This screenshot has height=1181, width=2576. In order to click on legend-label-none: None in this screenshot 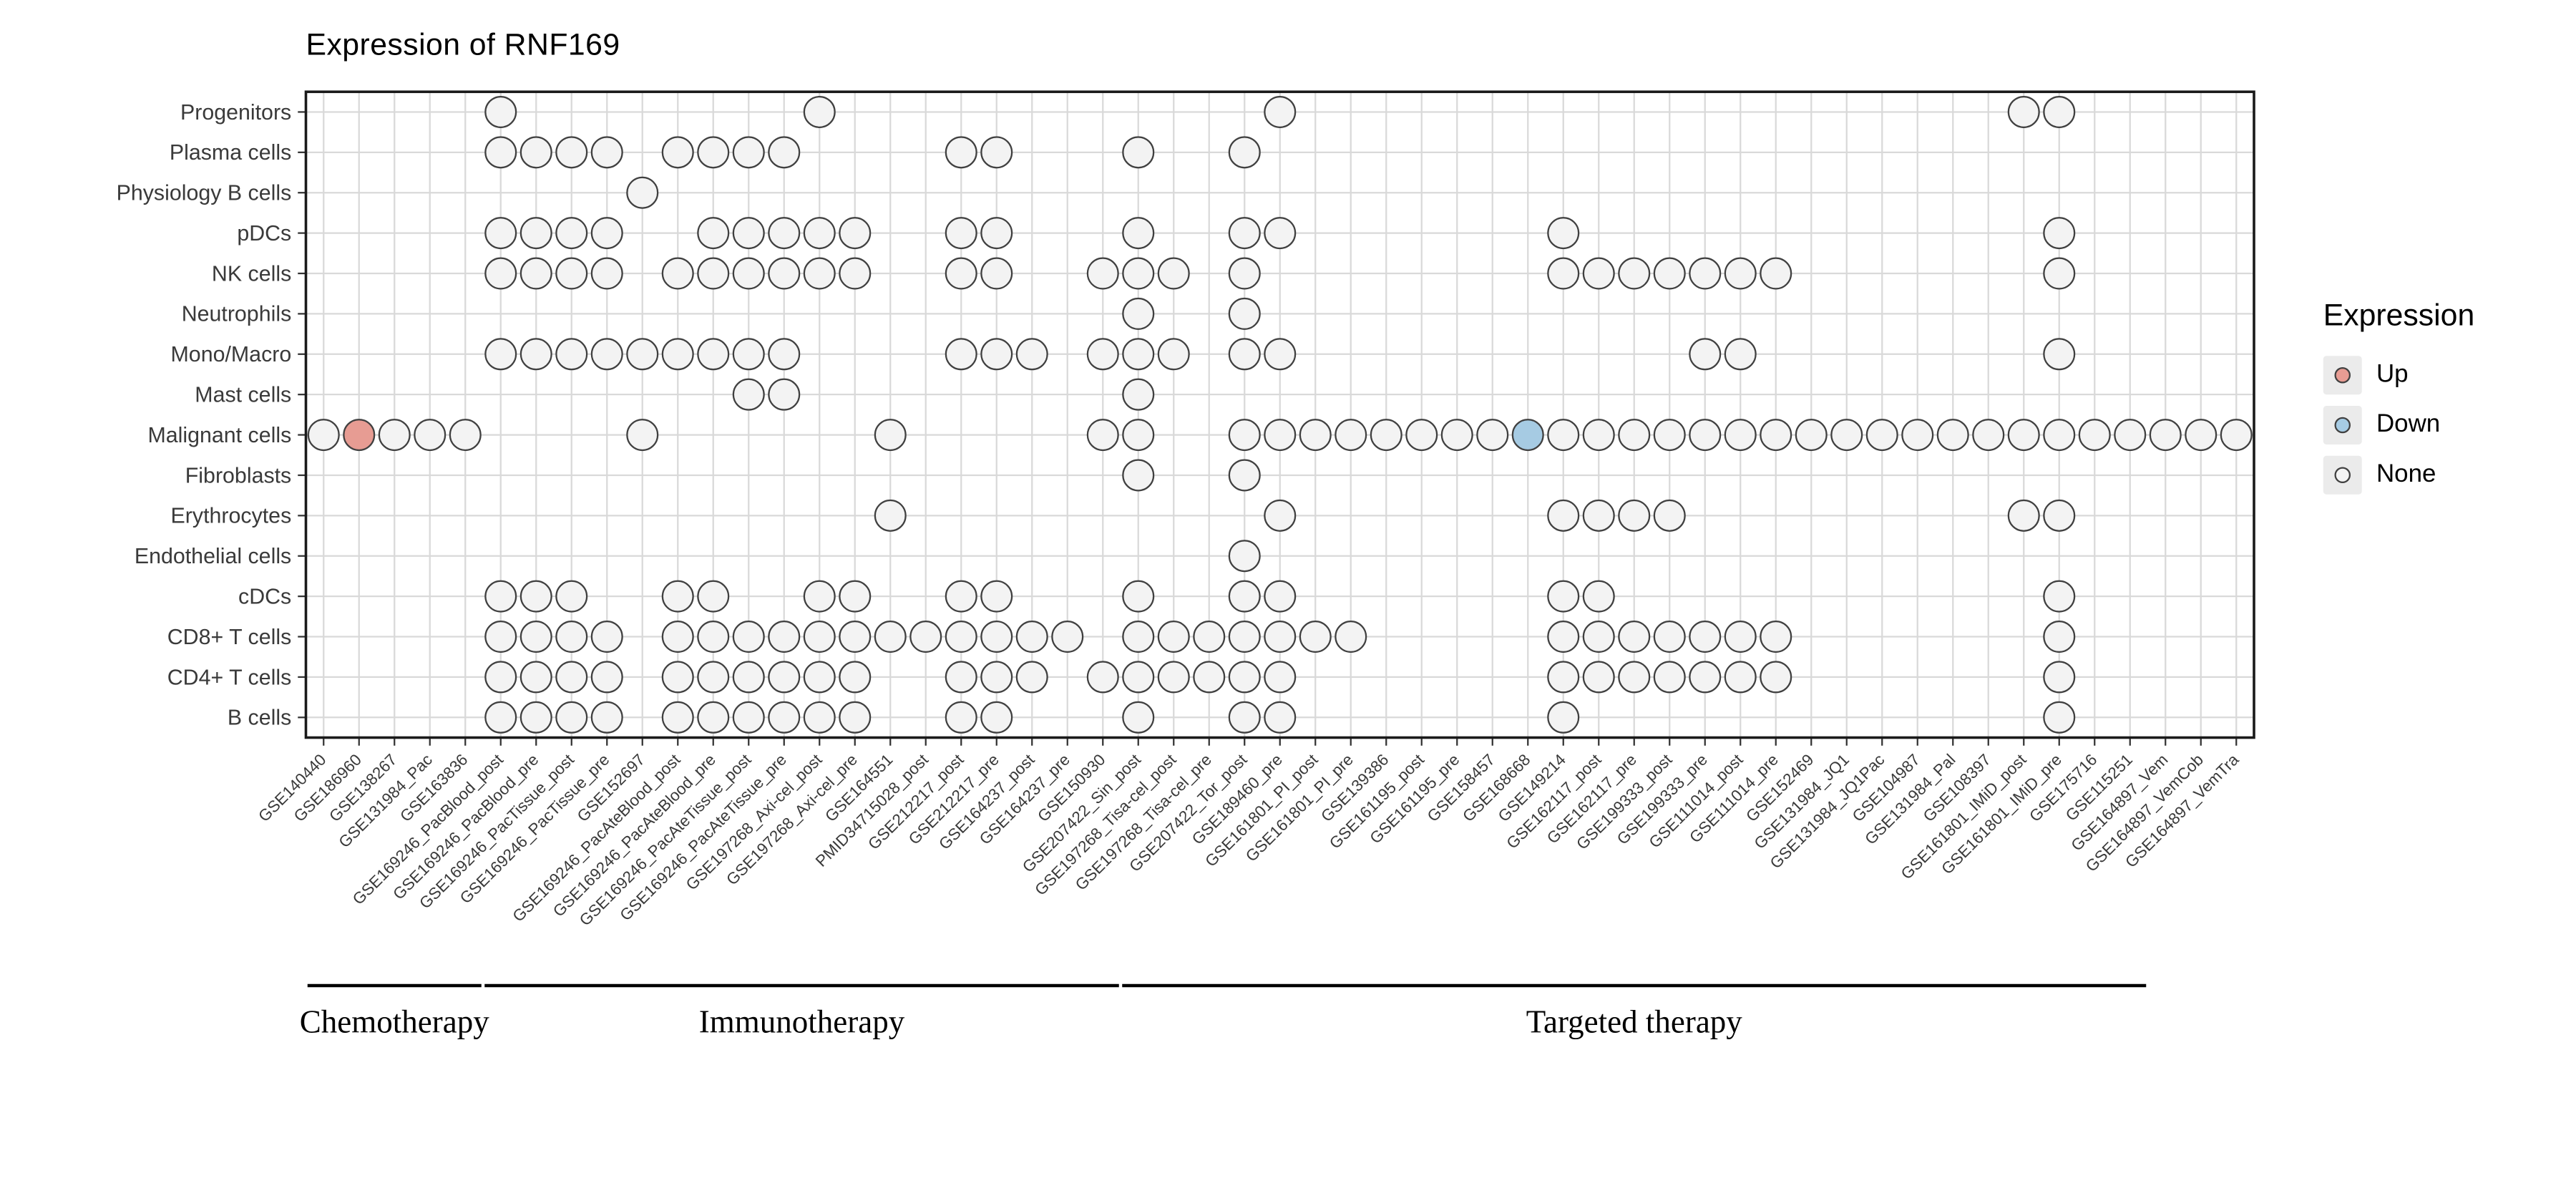, I will do `click(2406, 474)`.